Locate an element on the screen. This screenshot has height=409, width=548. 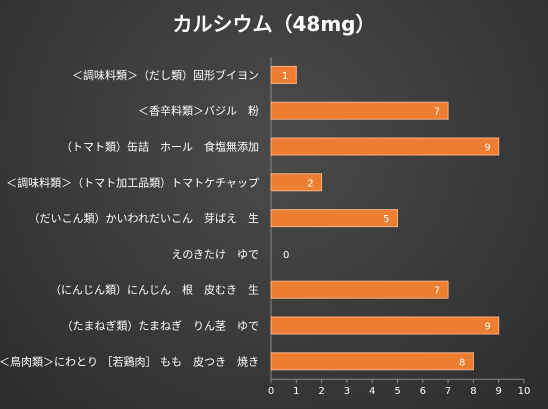
x-tick-label: 5 is located at coordinates (397, 391).